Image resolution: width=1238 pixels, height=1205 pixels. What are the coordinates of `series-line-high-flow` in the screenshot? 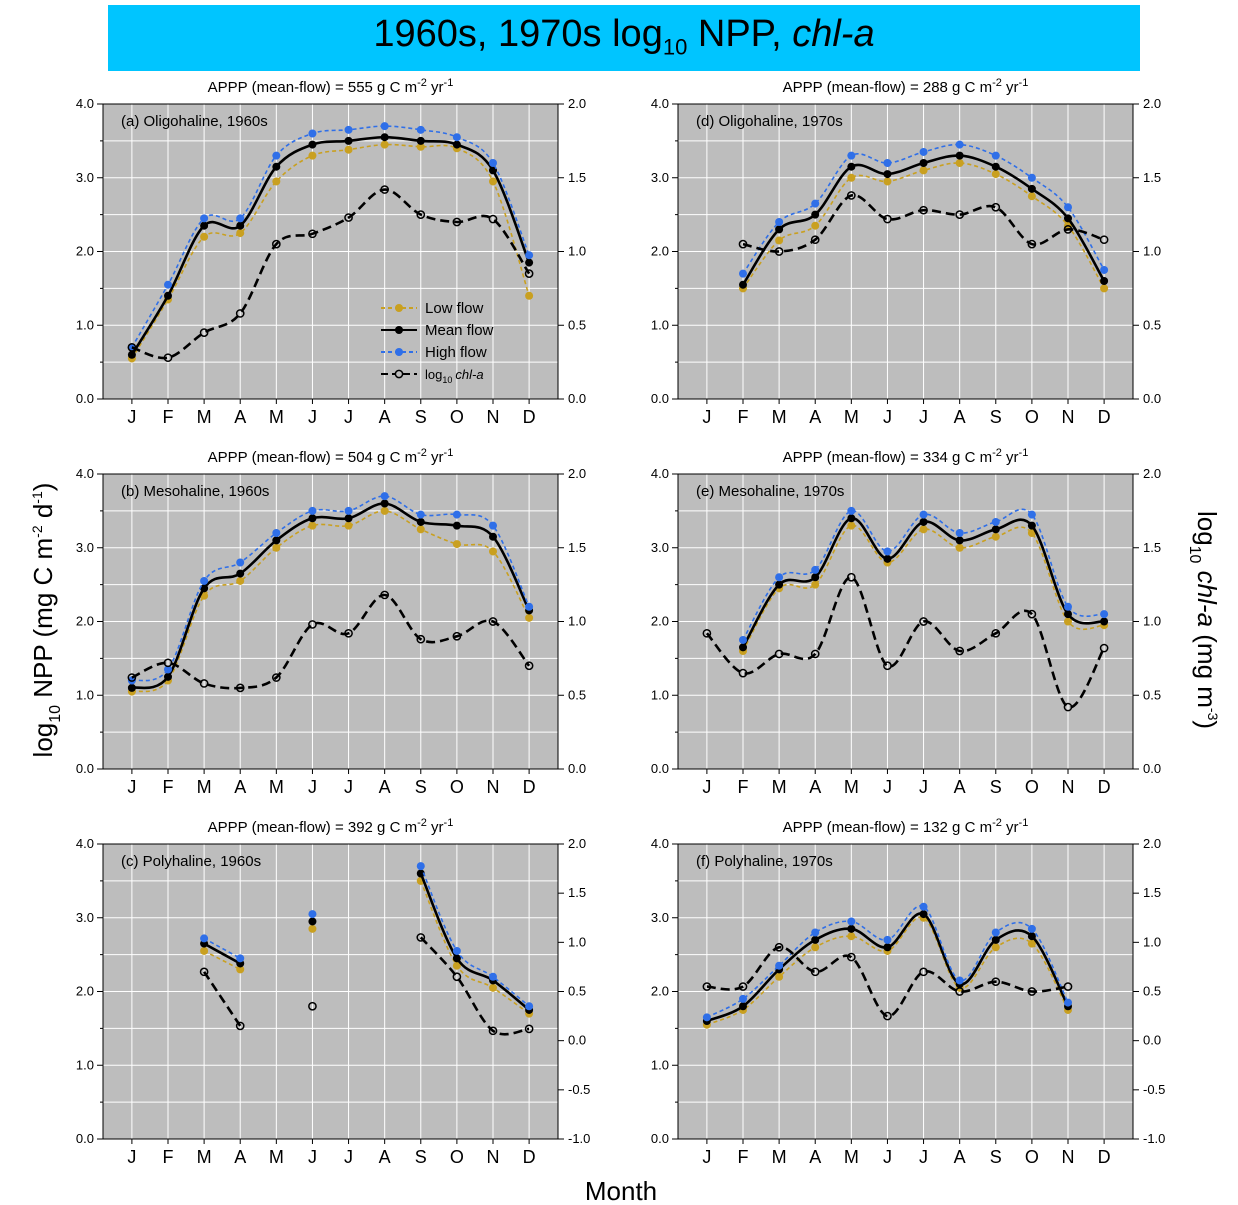 It's located at (330, 236).